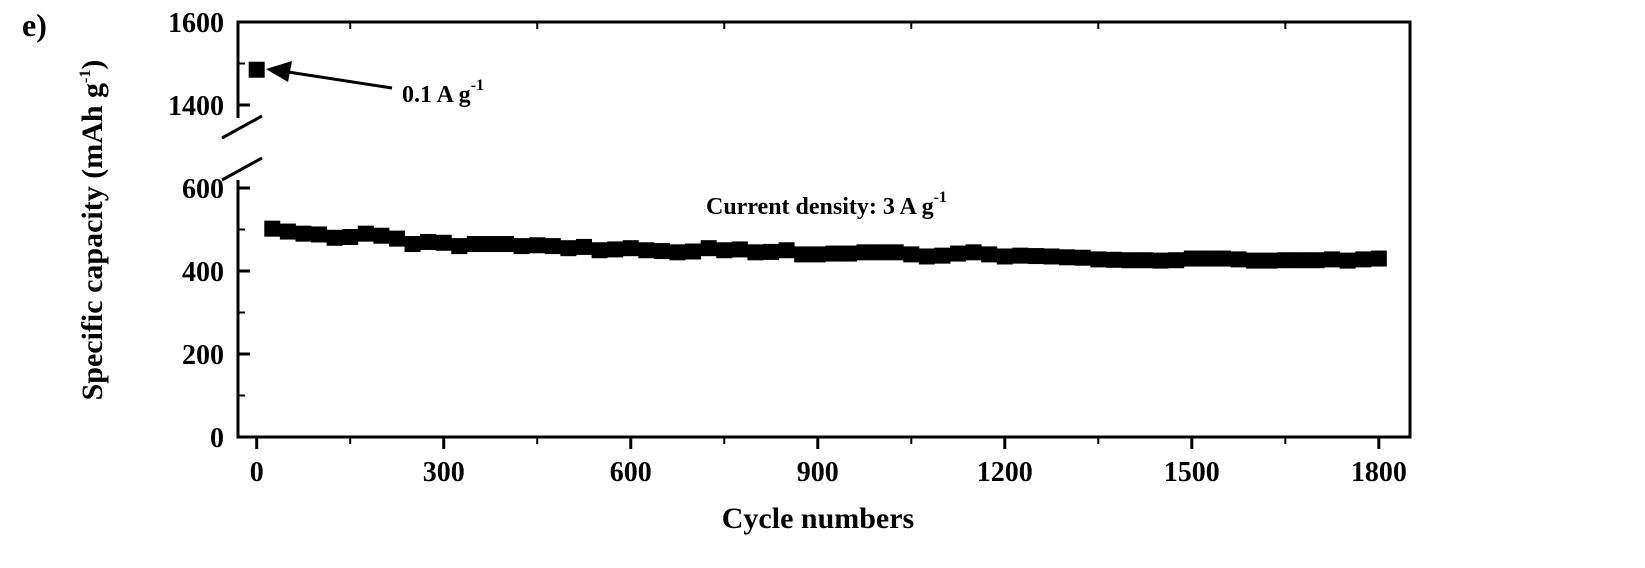  I want to click on annotation-current-density: Current density: 3 A g-1, so click(826, 204).